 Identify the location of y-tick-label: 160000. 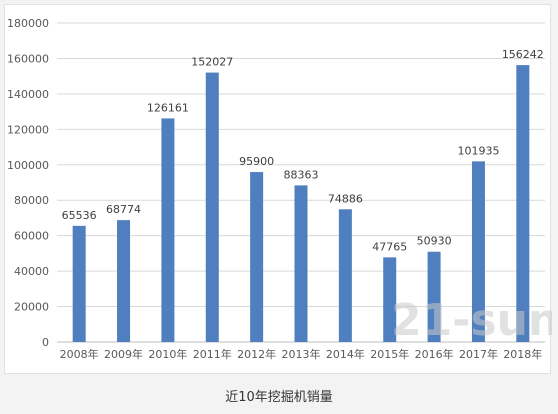
(28, 58).